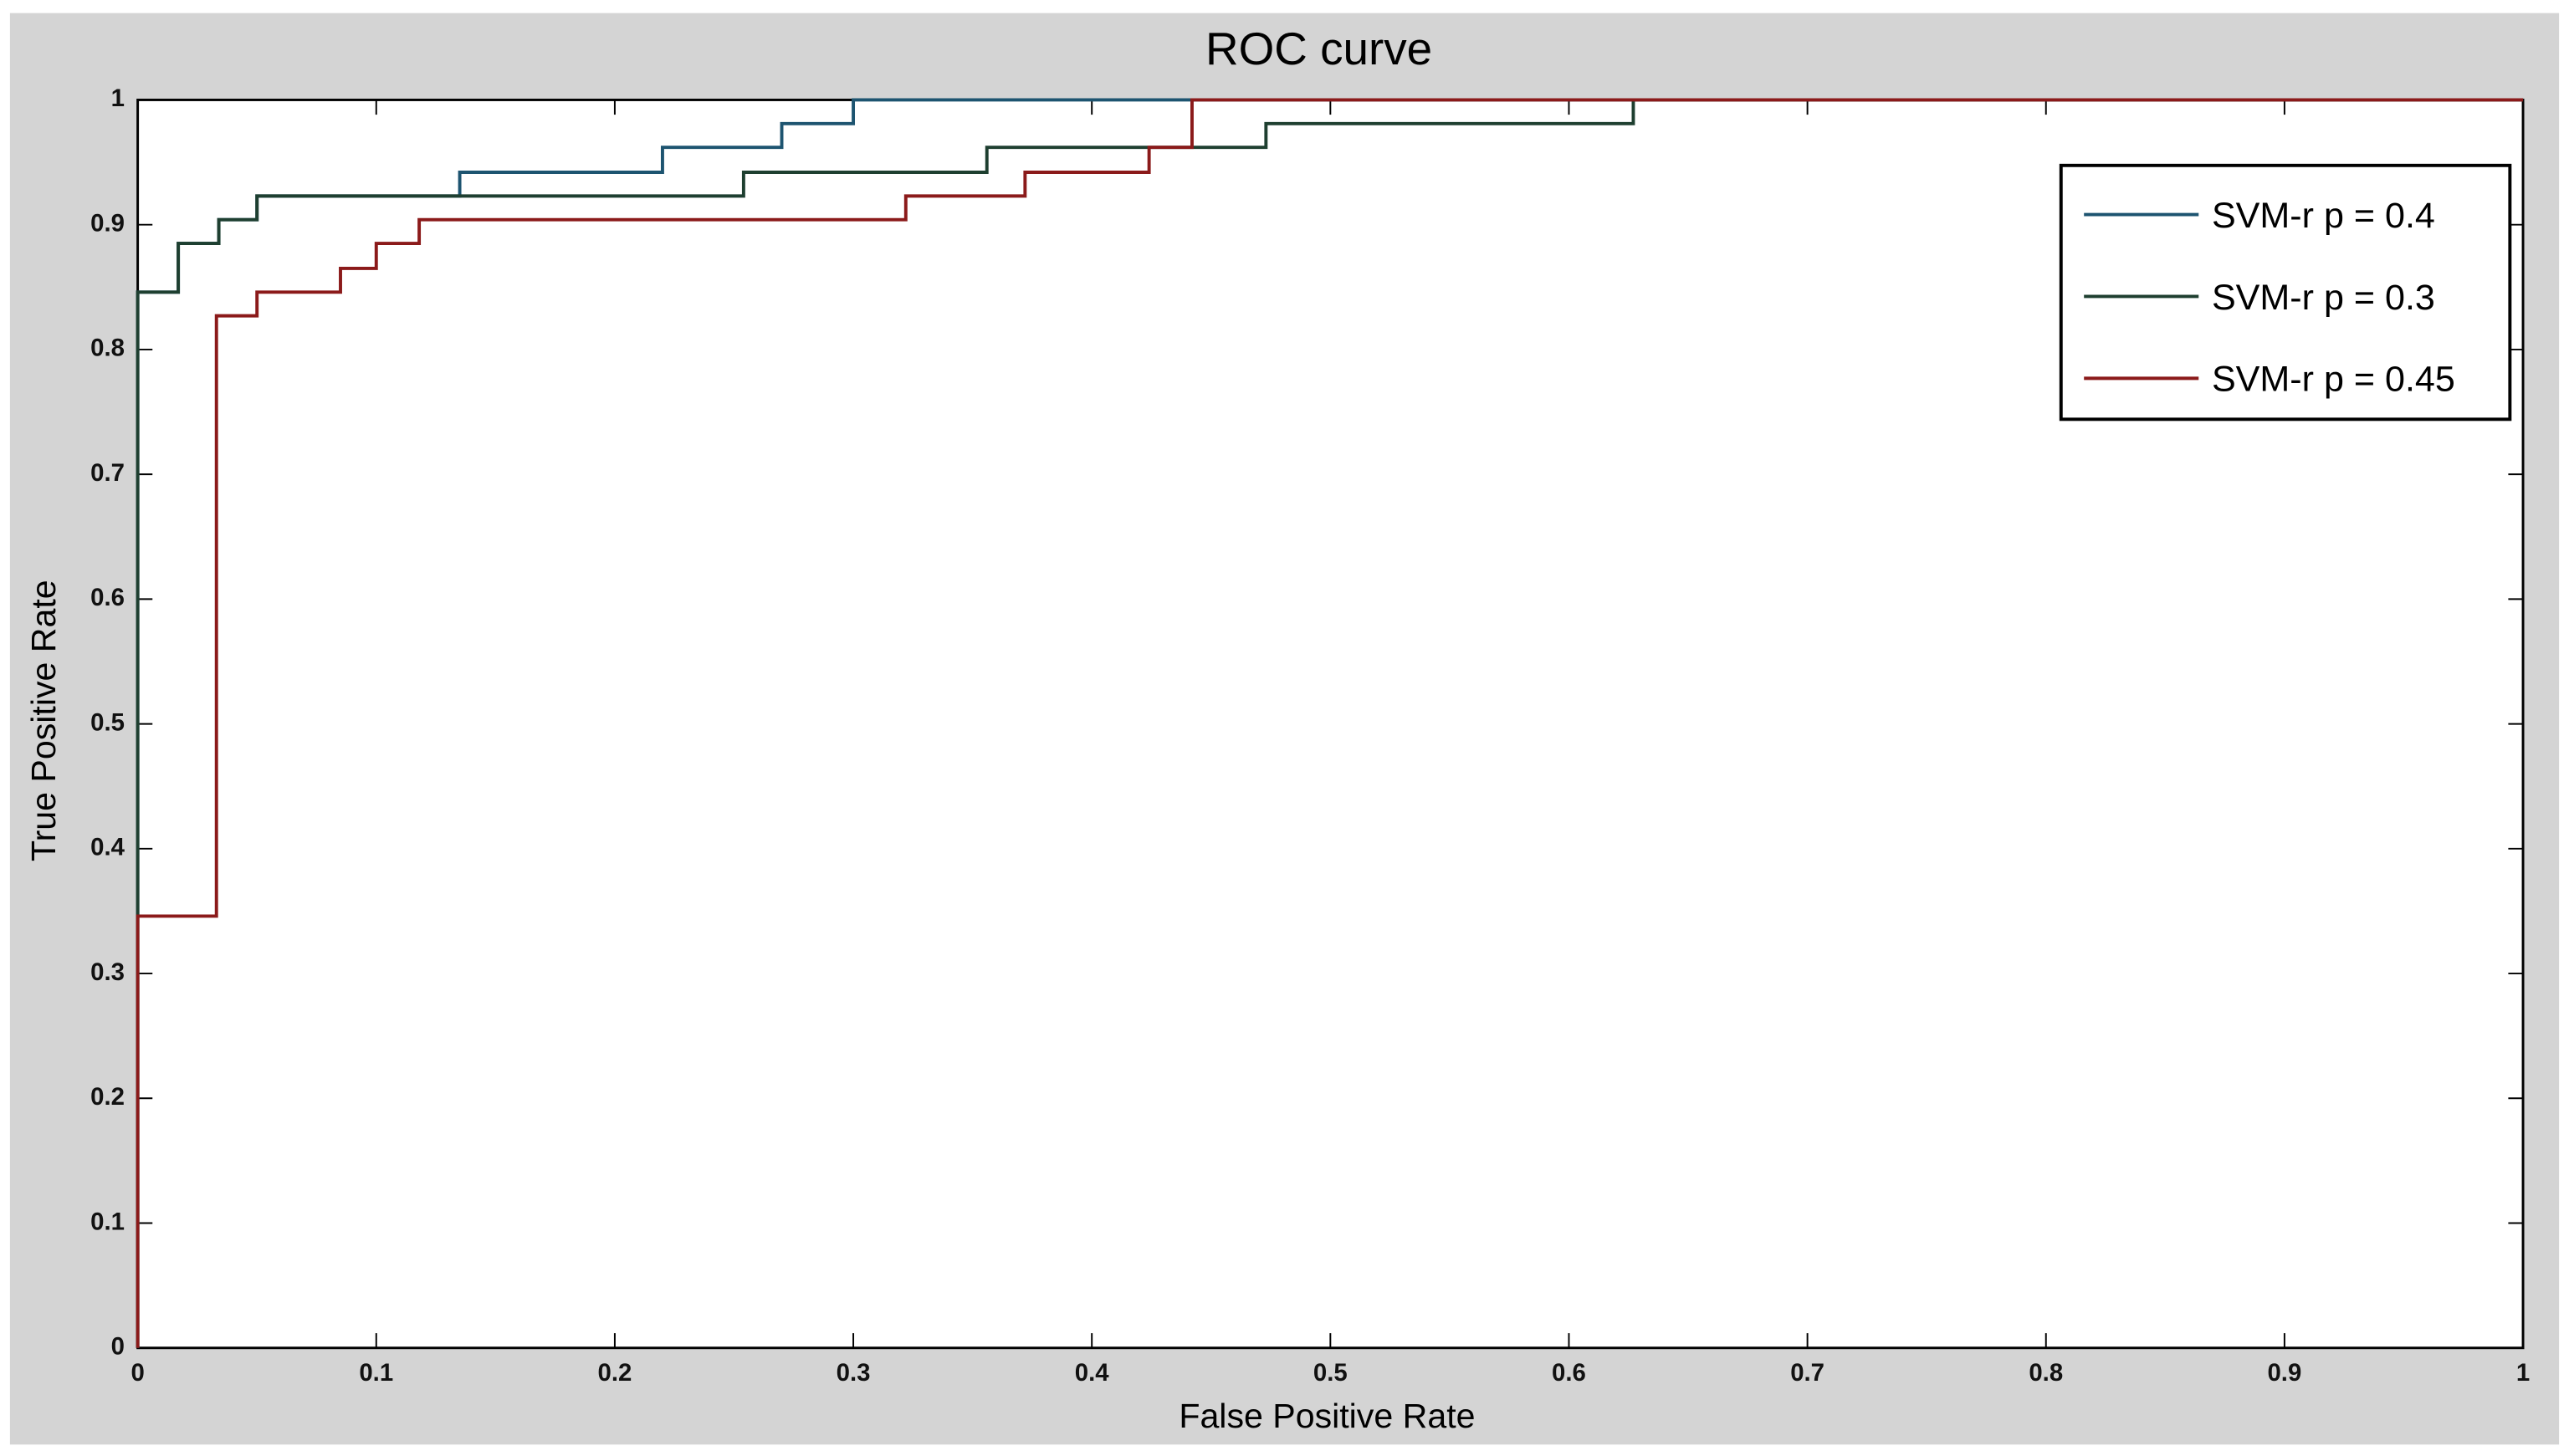 The width and height of the screenshot is (2569, 1456). I want to click on x-tick-label: 0.9, so click(2284, 1373).